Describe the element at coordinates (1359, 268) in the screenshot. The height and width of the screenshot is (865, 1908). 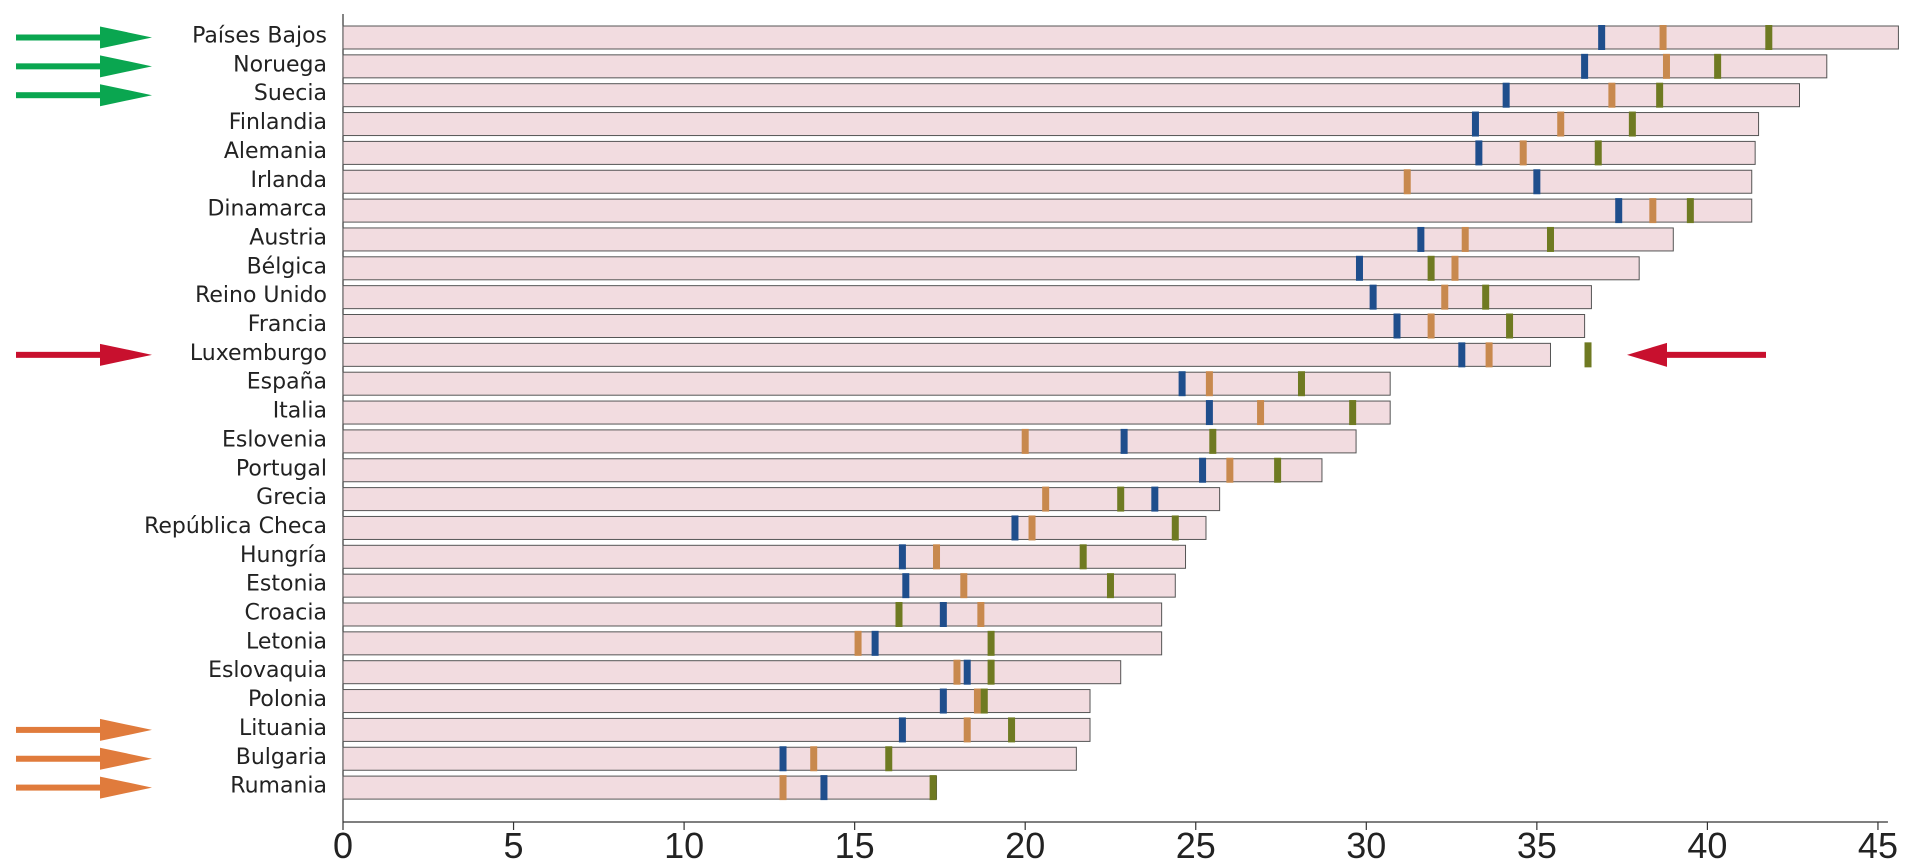
I see `marker-blue-belgica` at that location.